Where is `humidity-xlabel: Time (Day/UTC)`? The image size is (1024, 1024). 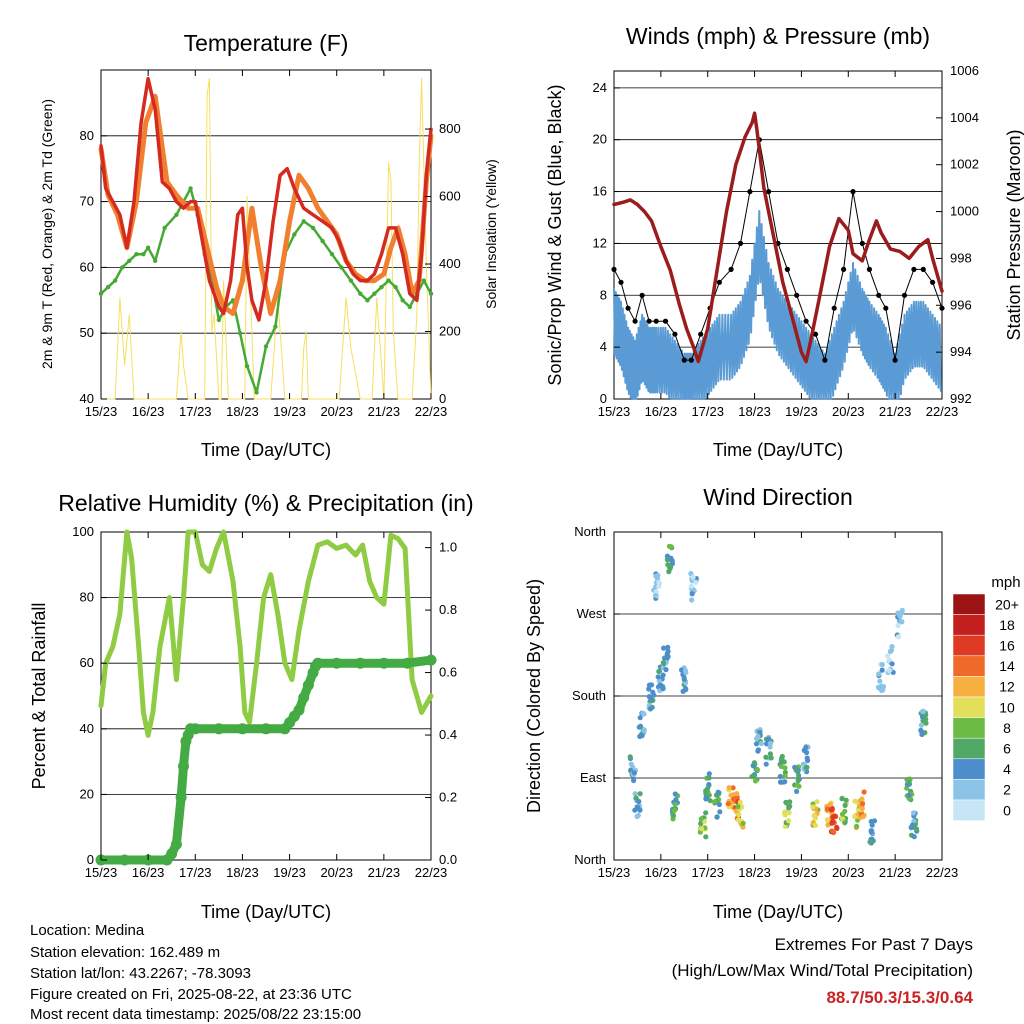 humidity-xlabel: Time (Day/UTC) is located at coordinates (266, 912).